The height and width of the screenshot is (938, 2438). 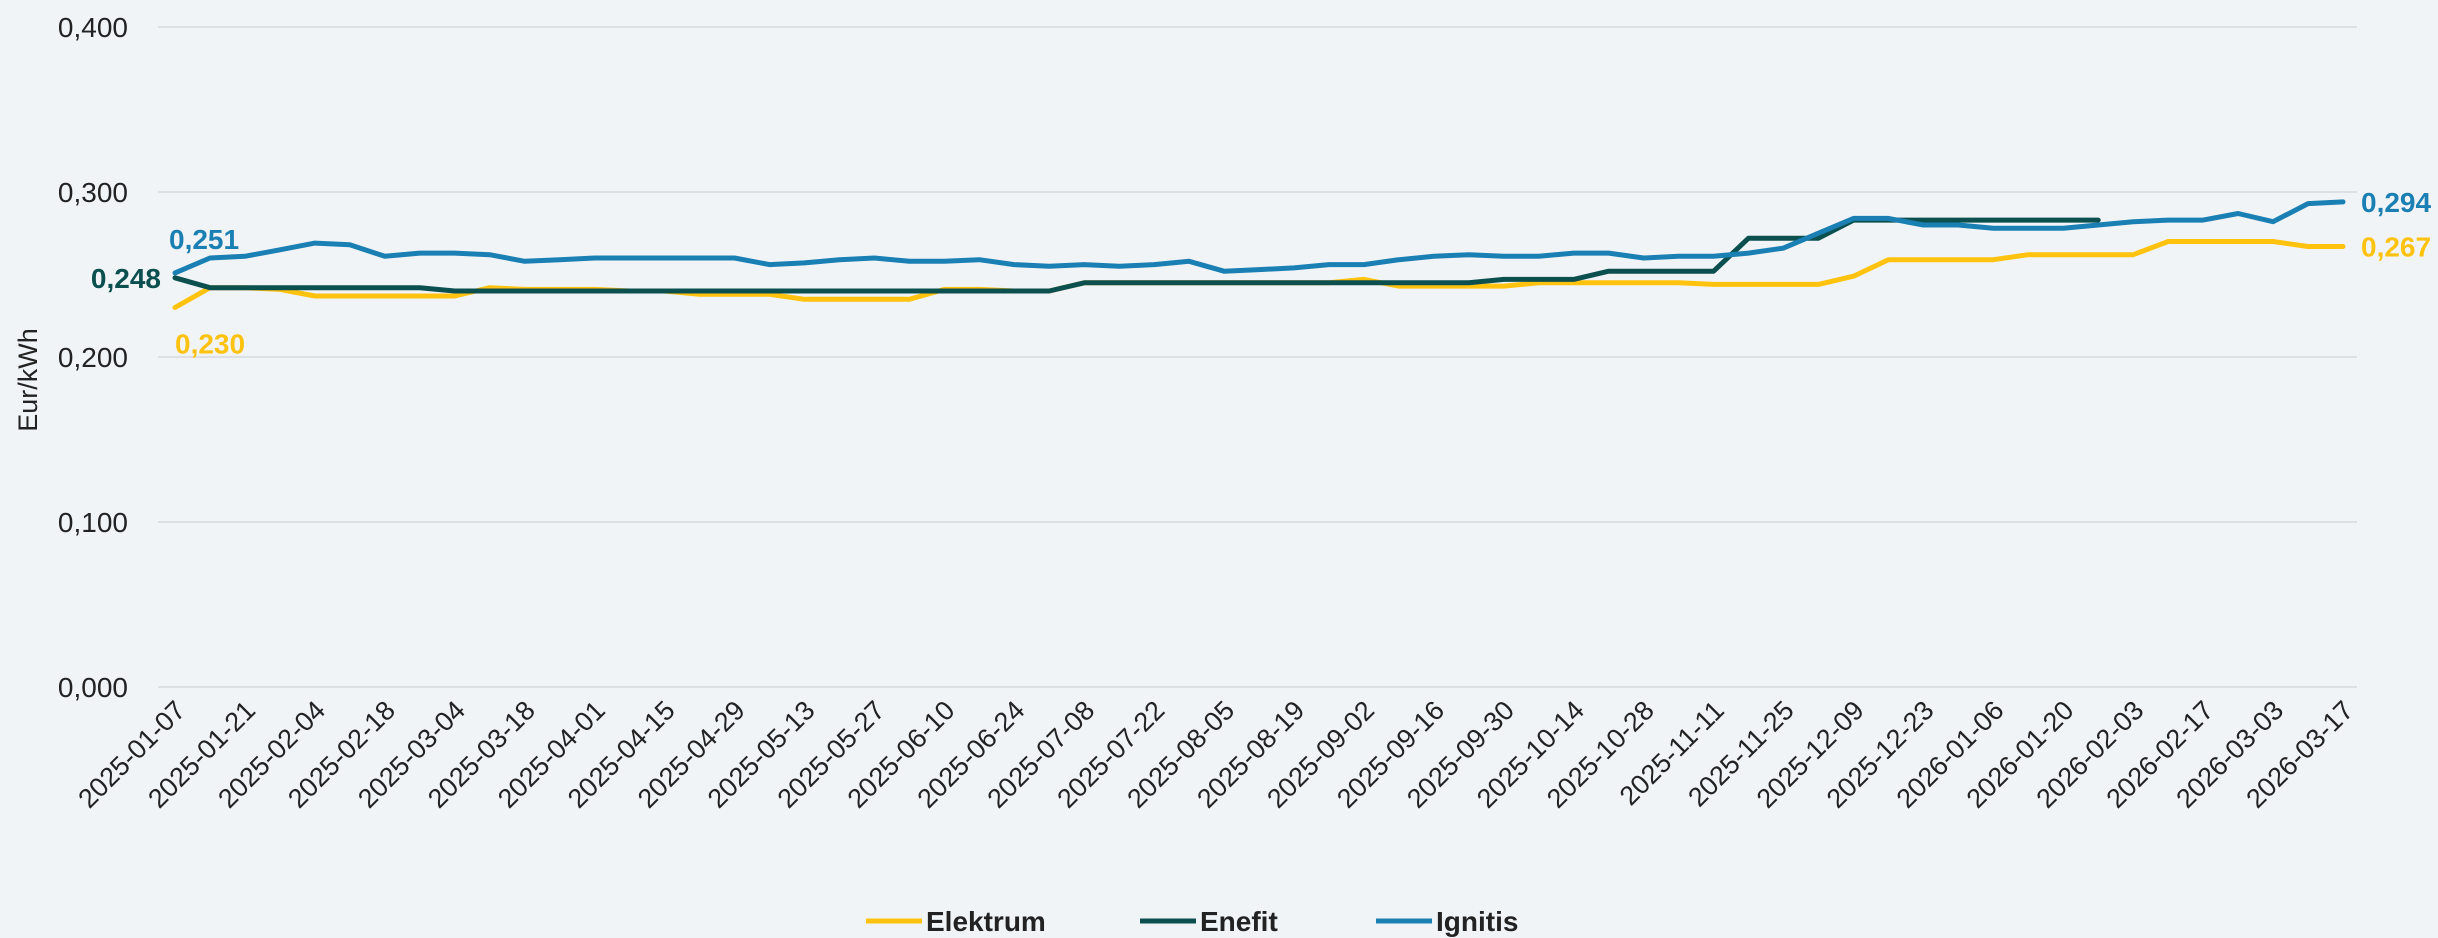 What do you see at coordinates (986, 921) in the screenshot?
I see `legend-label-elektrum: Elektrum` at bounding box center [986, 921].